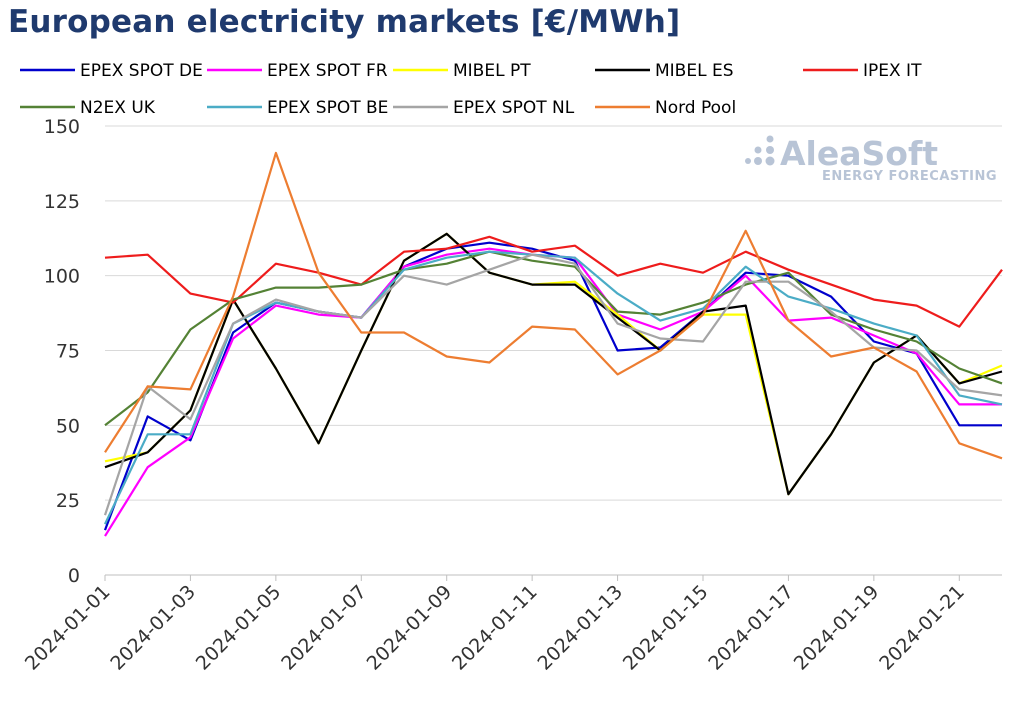 Image resolution: width=1024 pixels, height=713 pixels. I want to click on y-tick-label: 75, so click(68, 352).